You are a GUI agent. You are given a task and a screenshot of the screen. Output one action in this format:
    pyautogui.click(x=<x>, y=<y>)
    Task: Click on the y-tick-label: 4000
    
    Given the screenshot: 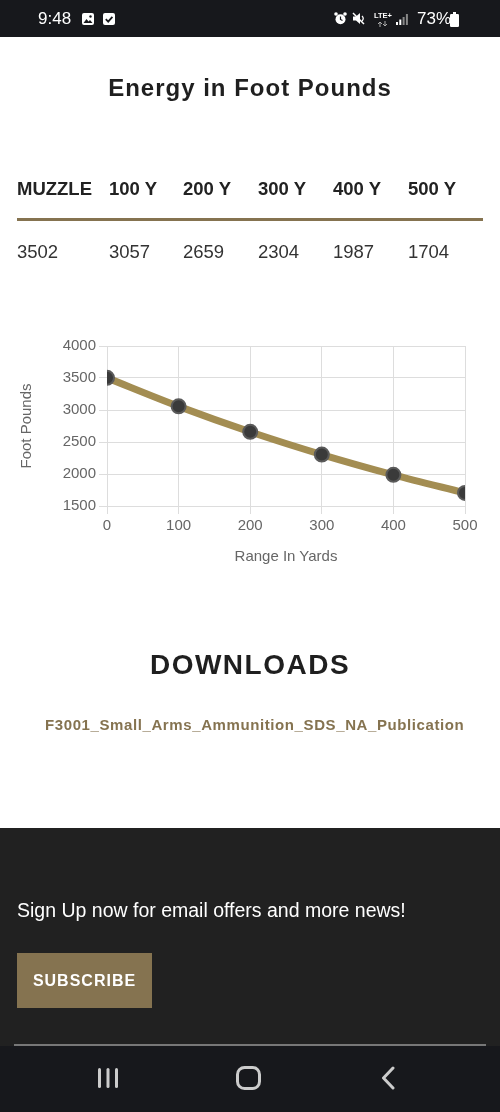 What is the action you would take?
    pyautogui.click(x=79, y=345)
    